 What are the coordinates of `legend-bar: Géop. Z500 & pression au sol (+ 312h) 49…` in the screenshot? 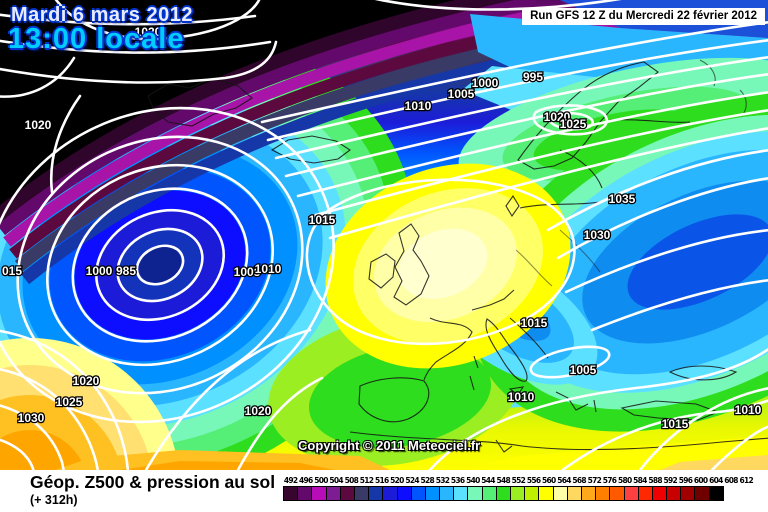 It's located at (384, 491).